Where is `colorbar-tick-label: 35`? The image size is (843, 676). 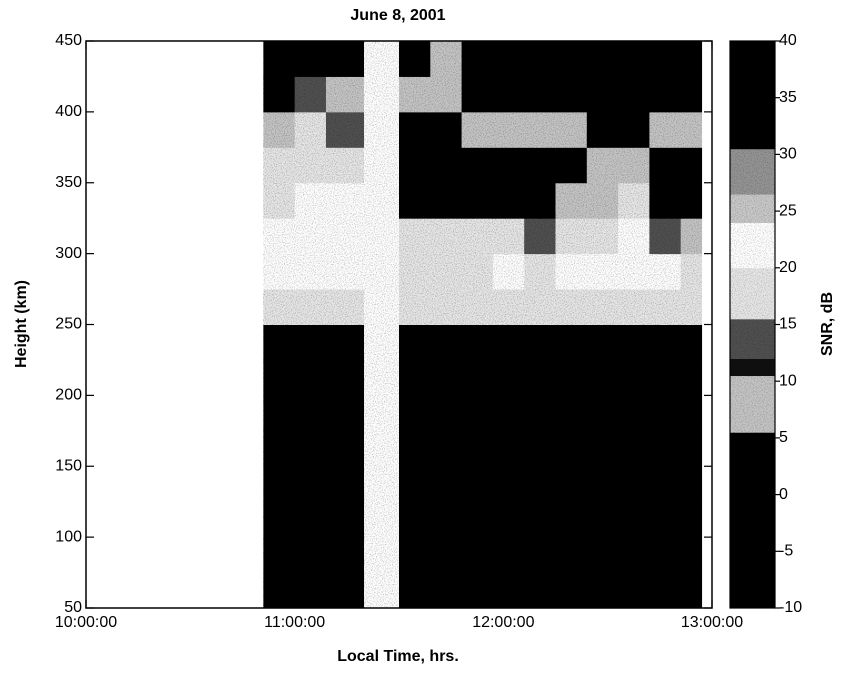
colorbar-tick-label: 35 is located at coordinates (788, 97).